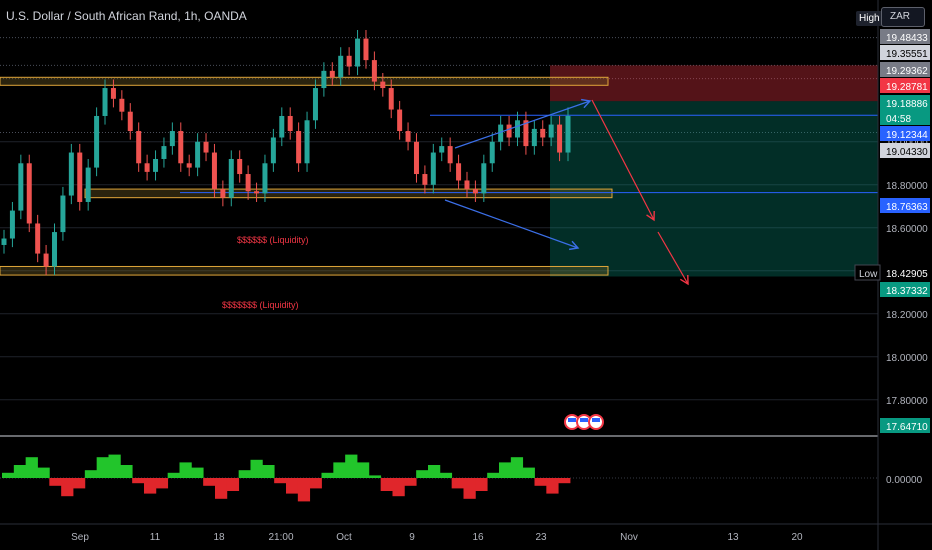 This screenshot has height=550, width=932. What do you see at coordinates (155, 537) in the screenshot?
I see `x-tick-label: 11` at bounding box center [155, 537].